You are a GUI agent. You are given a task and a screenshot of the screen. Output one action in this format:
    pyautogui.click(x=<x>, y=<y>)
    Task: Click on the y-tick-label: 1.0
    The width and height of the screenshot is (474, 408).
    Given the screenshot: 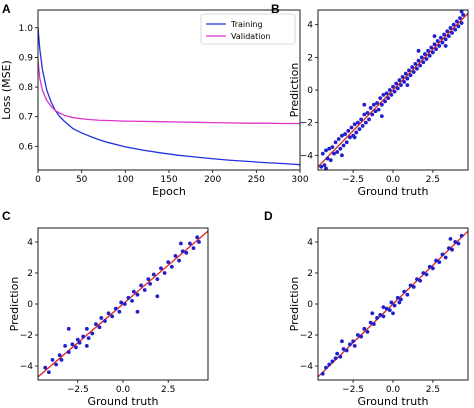 What is the action you would take?
    pyautogui.click(x=26, y=29)
    